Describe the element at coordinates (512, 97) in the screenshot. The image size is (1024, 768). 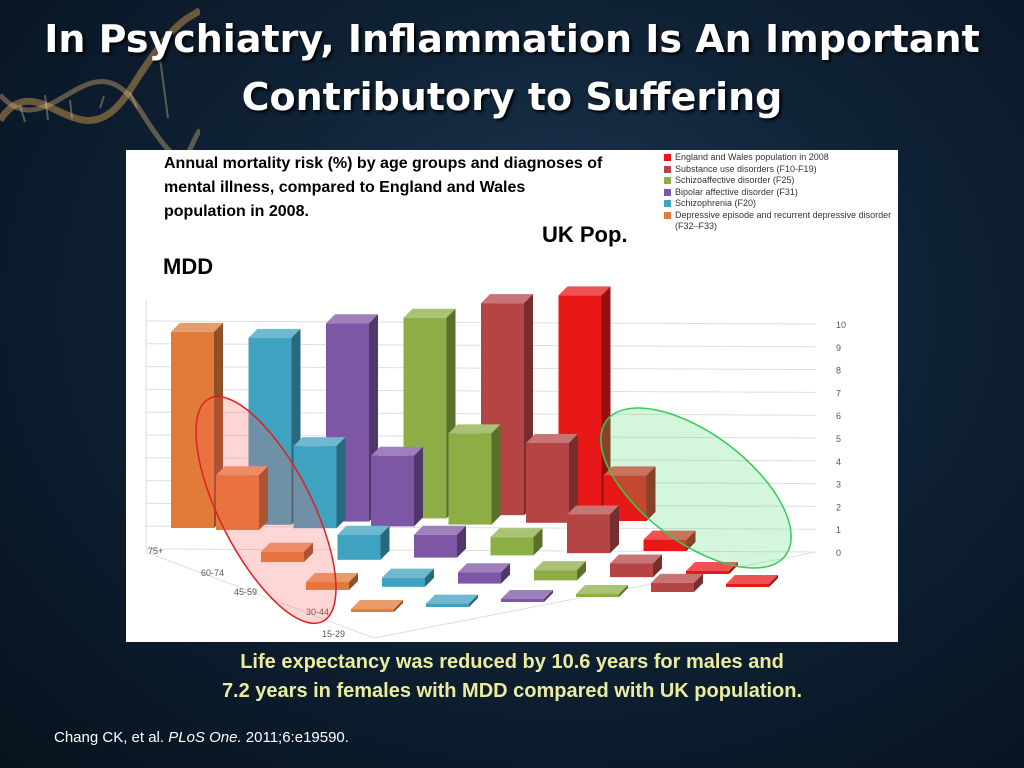
I see `slide-title-line-2: Contributory to Suffering` at that location.